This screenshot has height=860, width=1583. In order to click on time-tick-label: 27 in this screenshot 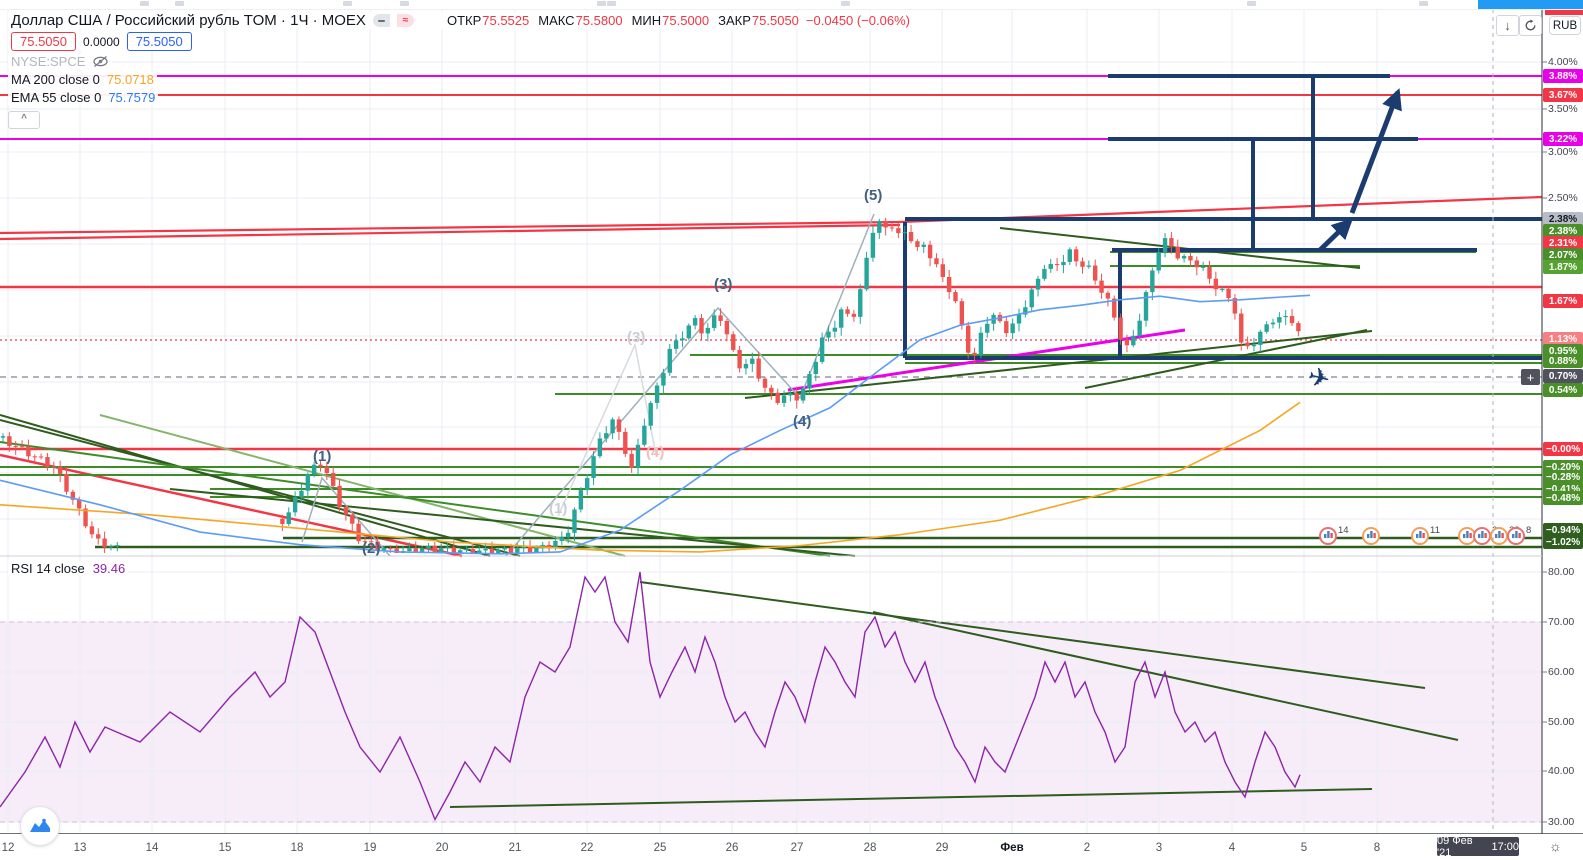, I will do `click(797, 848)`.